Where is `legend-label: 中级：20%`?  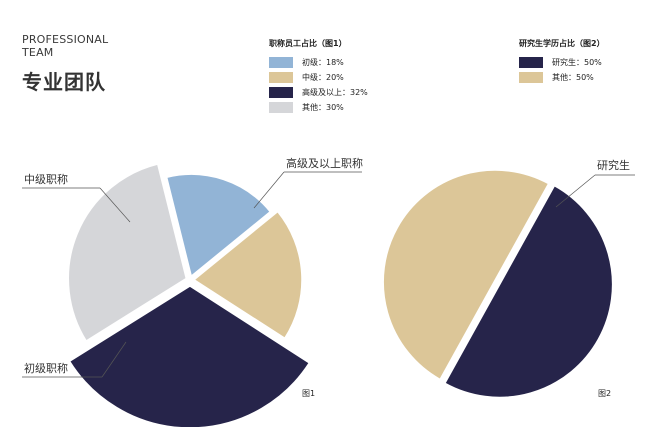
legend-label: 中级：20% is located at coordinates (323, 77).